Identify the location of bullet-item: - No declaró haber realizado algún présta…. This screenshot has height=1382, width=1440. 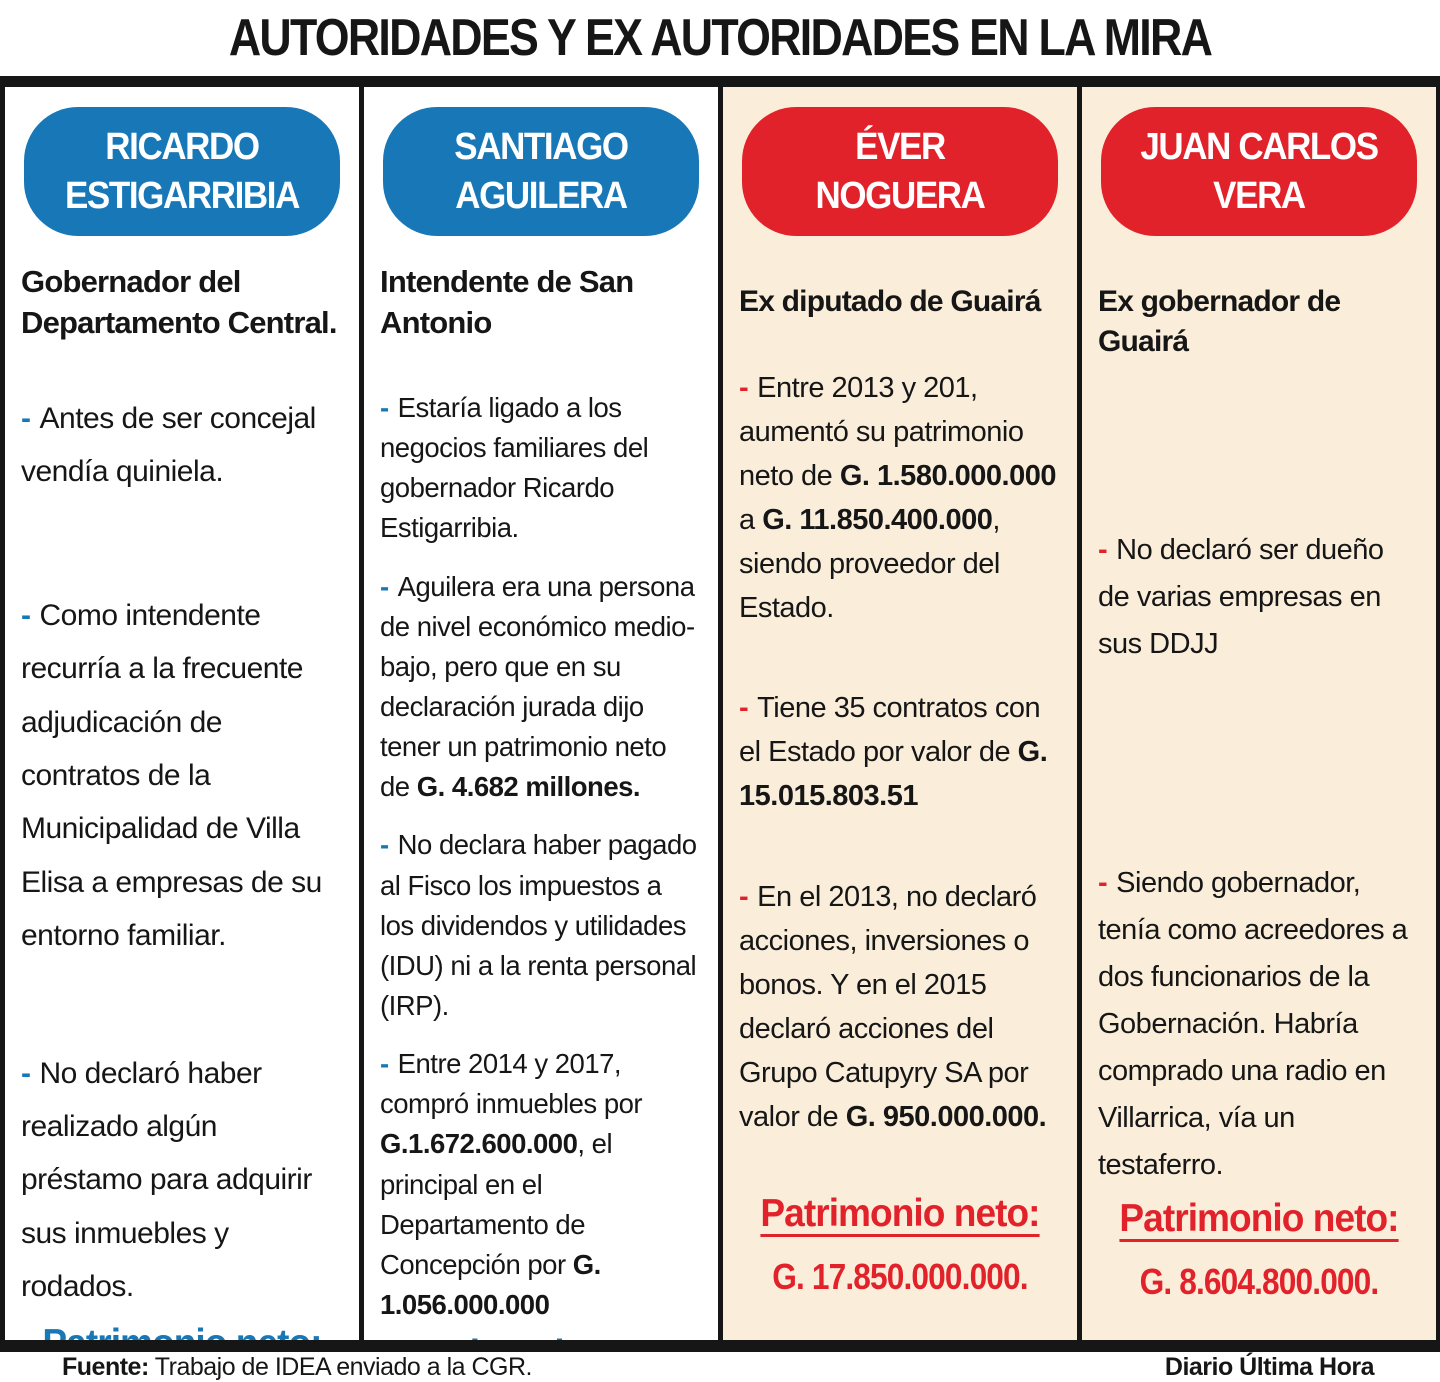
(182, 1180).